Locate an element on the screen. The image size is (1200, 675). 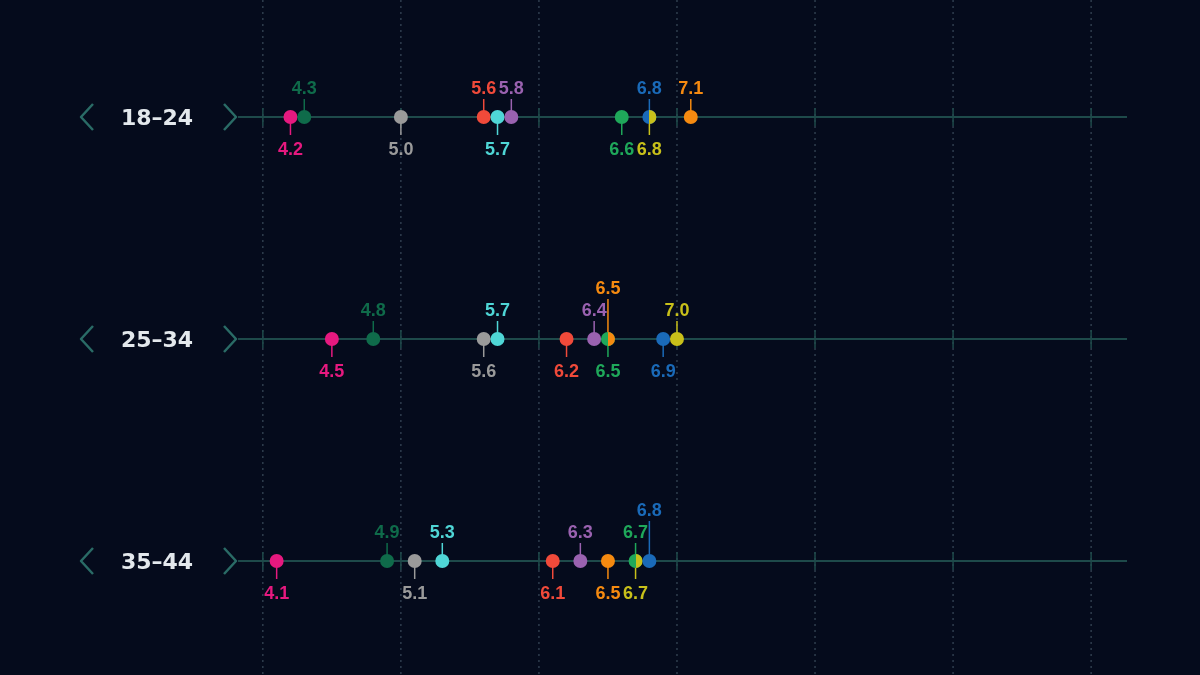
data-label: 4.8 is located at coordinates (373, 310).